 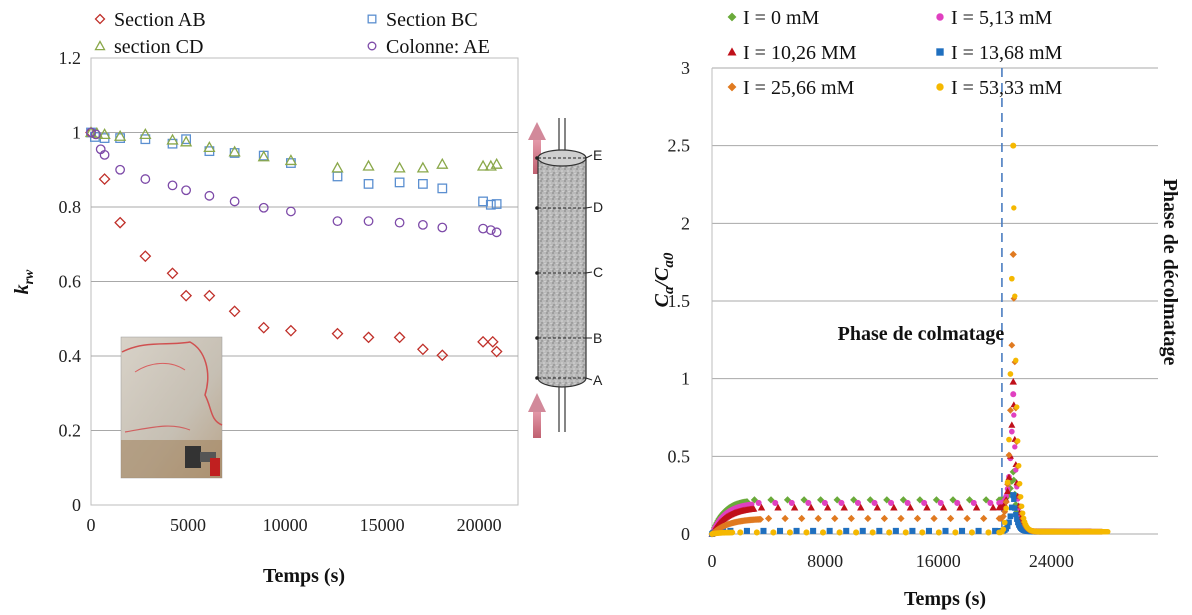 What do you see at coordinates (537, 155) in the screenshot?
I see `arrow-up-top-shaft` at bounding box center [537, 155].